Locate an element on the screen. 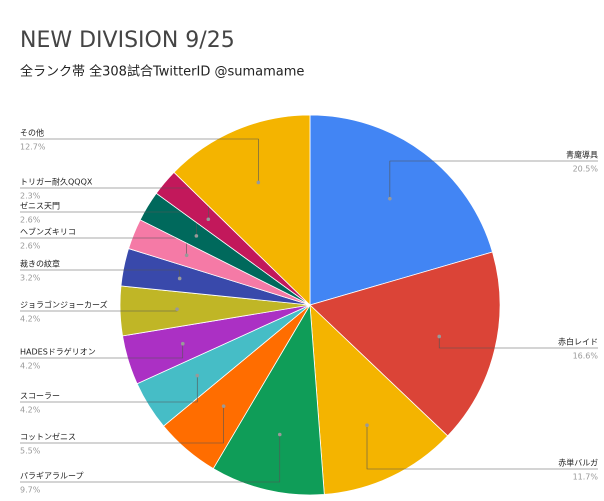  chart-subtitle: 全ランク帯 全308試合TwitterID @sumamame is located at coordinates (162, 72).